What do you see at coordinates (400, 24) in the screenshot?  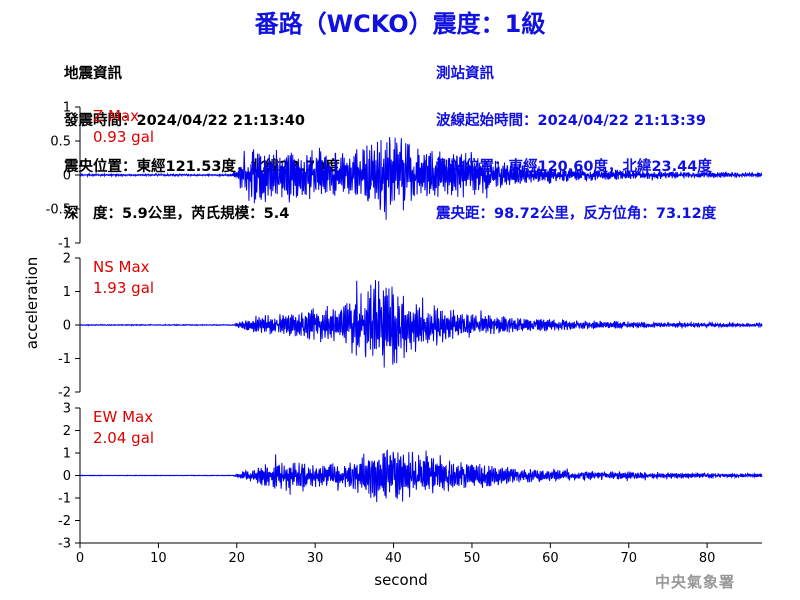 I see `chart-title: 番路（WCKO）震度：1級` at bounding box center [400, 24].